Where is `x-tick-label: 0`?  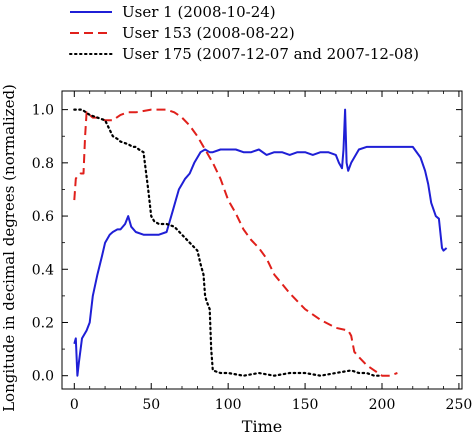
x-tick-label: 0 is located at coordinates (74, 405).